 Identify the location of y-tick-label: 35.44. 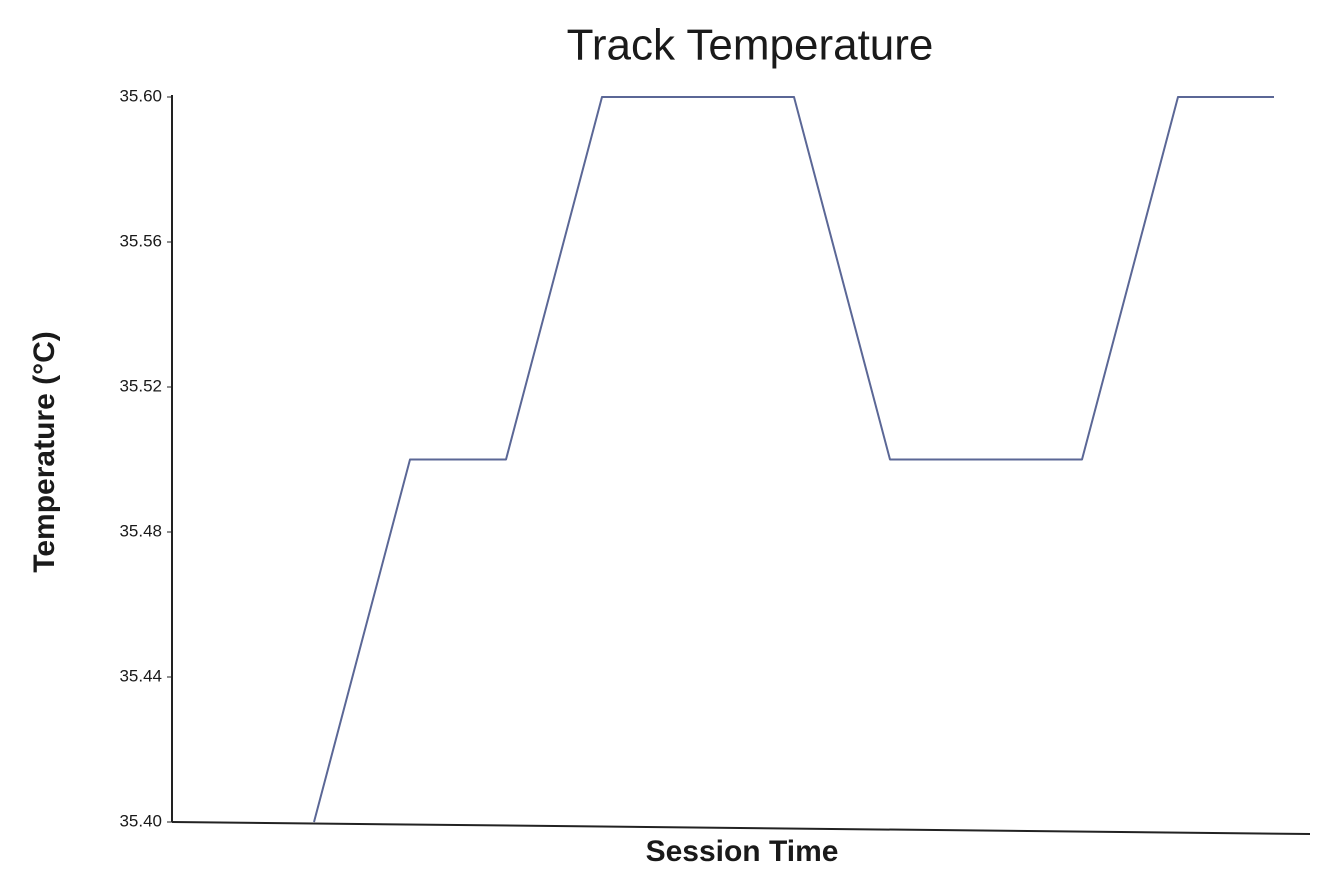
(140, 675).